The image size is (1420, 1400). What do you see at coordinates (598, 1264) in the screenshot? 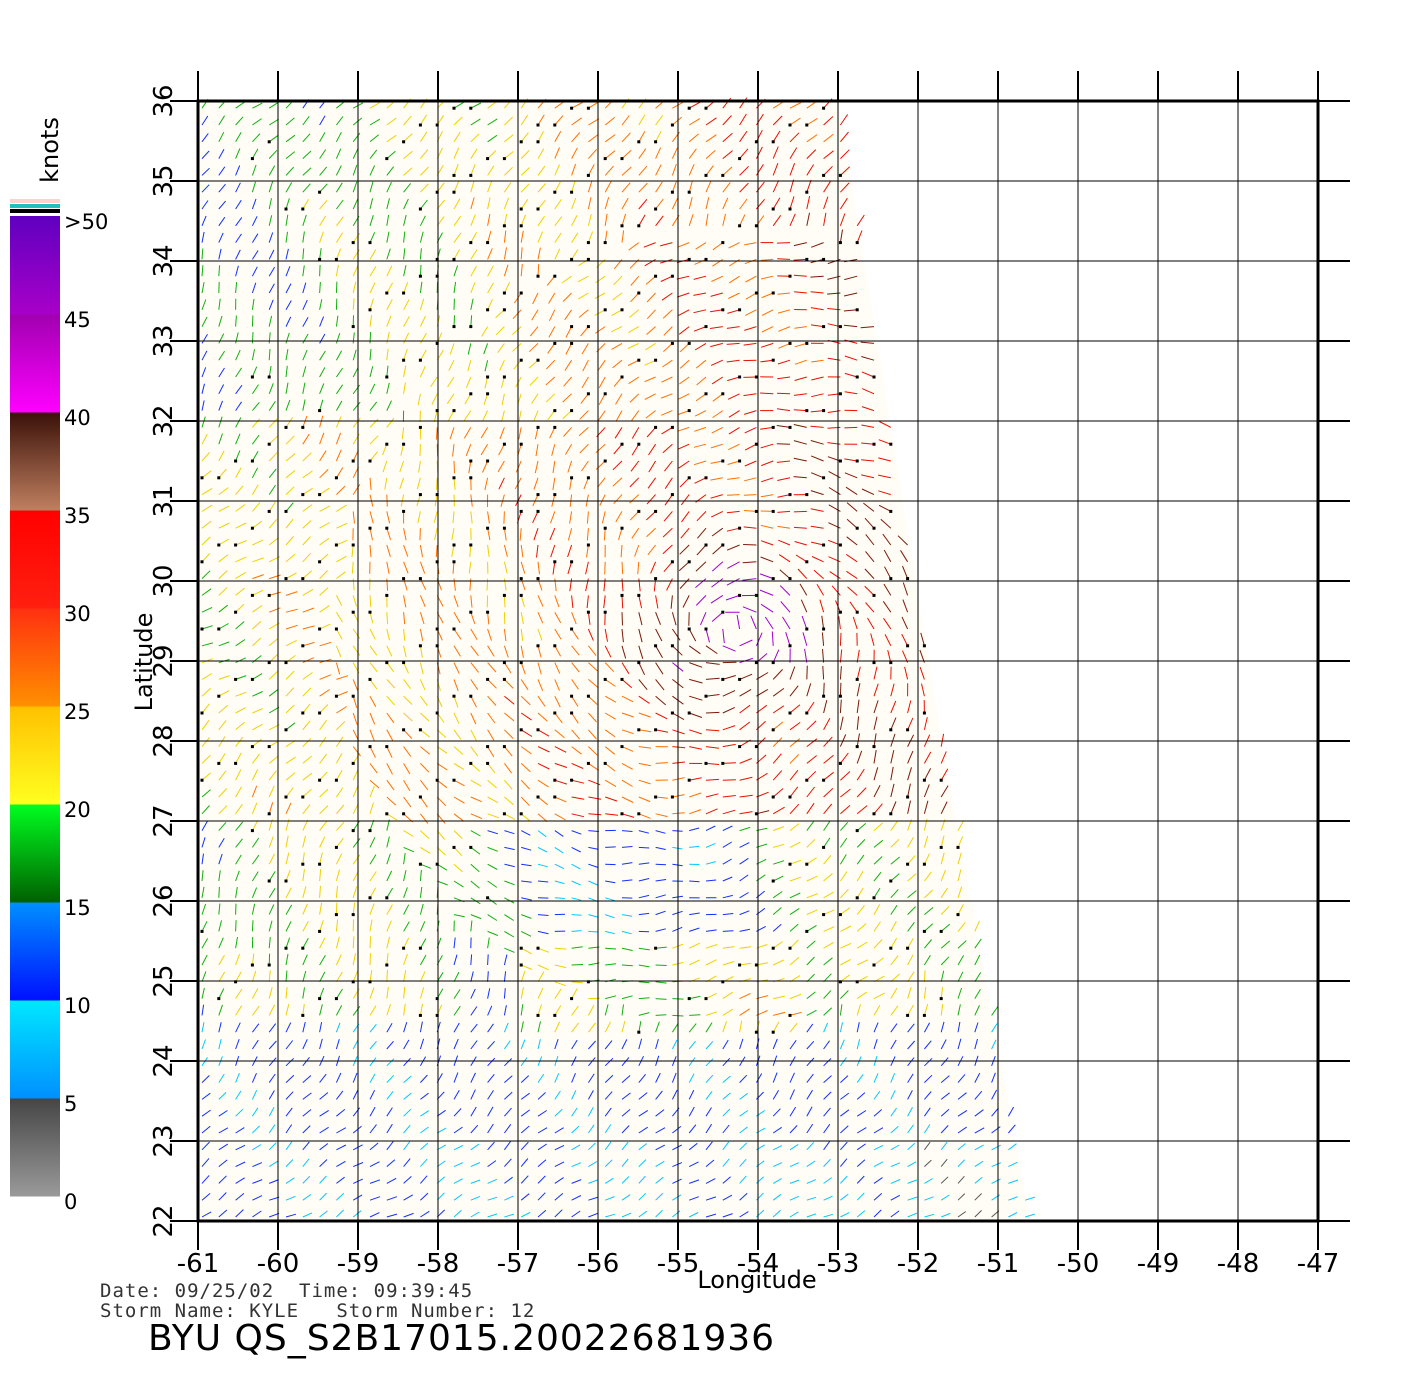
I see `x-tick-label: -56` at bounding box center [598, 1264].